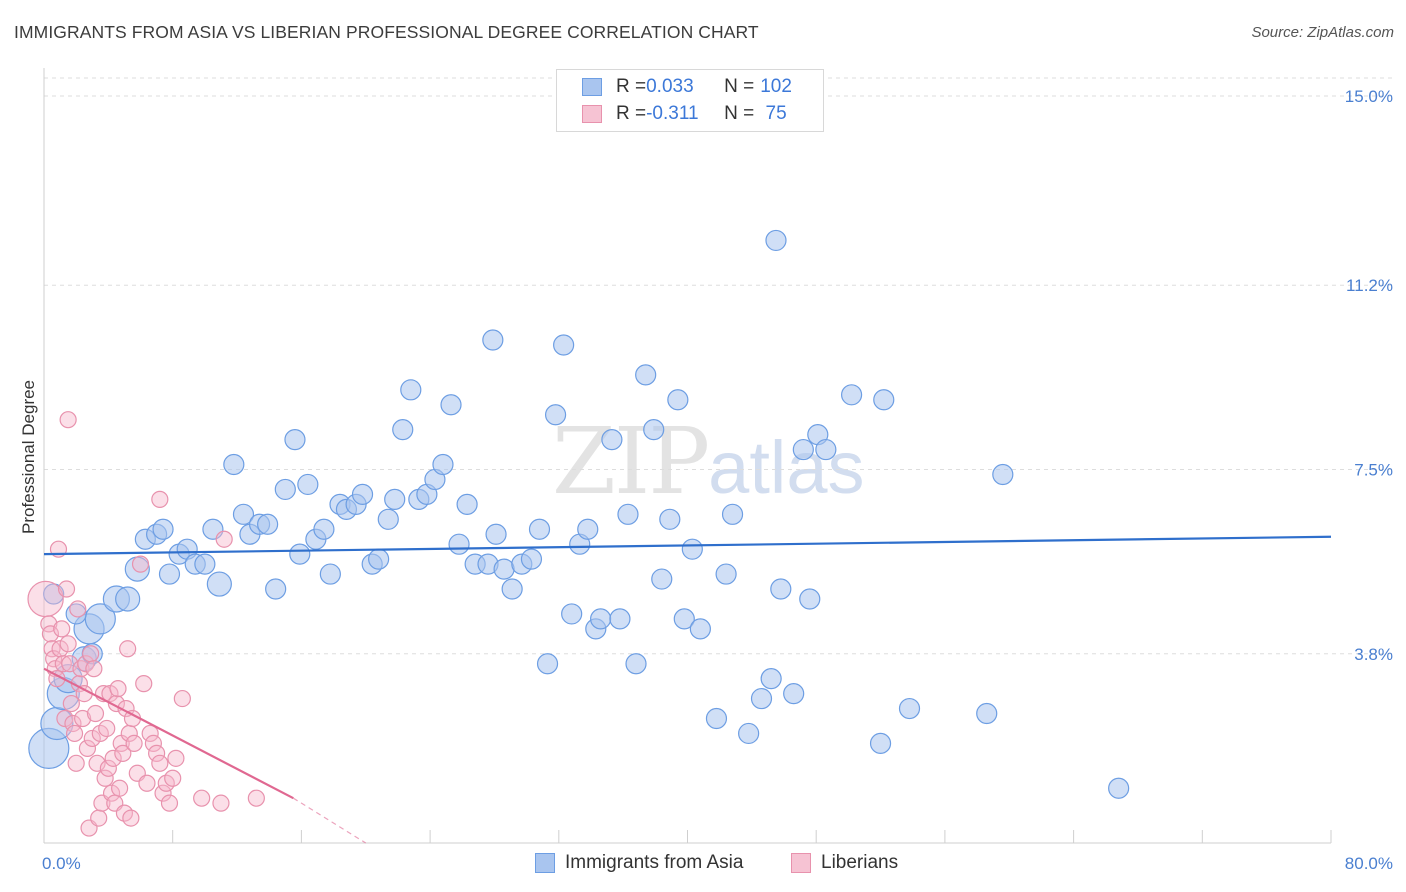 This screenshot has width=1406, height=892. I want to click on y-tick-label: 7.5%, so click(1373, 470).